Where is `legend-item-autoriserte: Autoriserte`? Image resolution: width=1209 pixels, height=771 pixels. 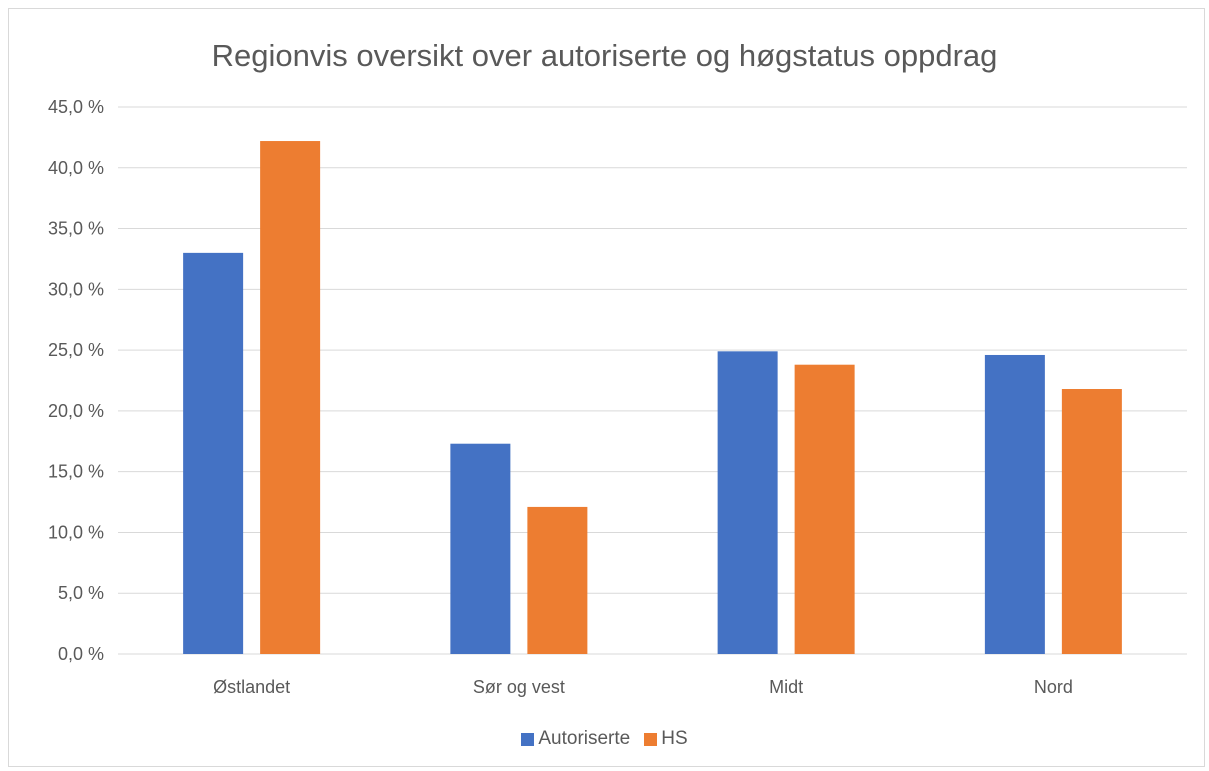
legend-item-autoriserte: Autoriserte is located at coordinates (575, 739).